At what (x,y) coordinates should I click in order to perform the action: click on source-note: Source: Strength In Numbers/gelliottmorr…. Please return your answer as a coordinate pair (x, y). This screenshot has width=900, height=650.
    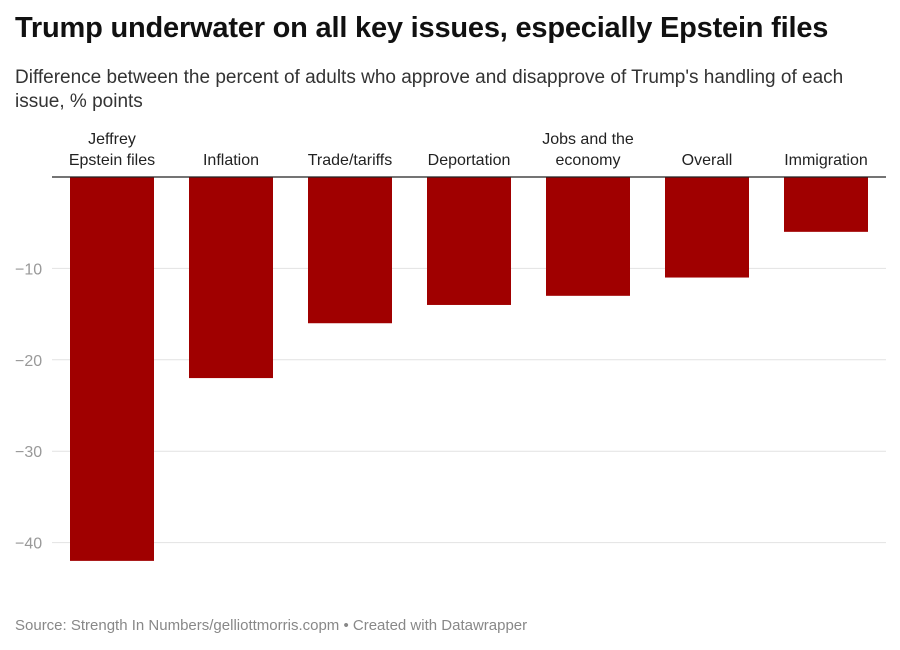
    Looking at the image, I should click on (177, 625).